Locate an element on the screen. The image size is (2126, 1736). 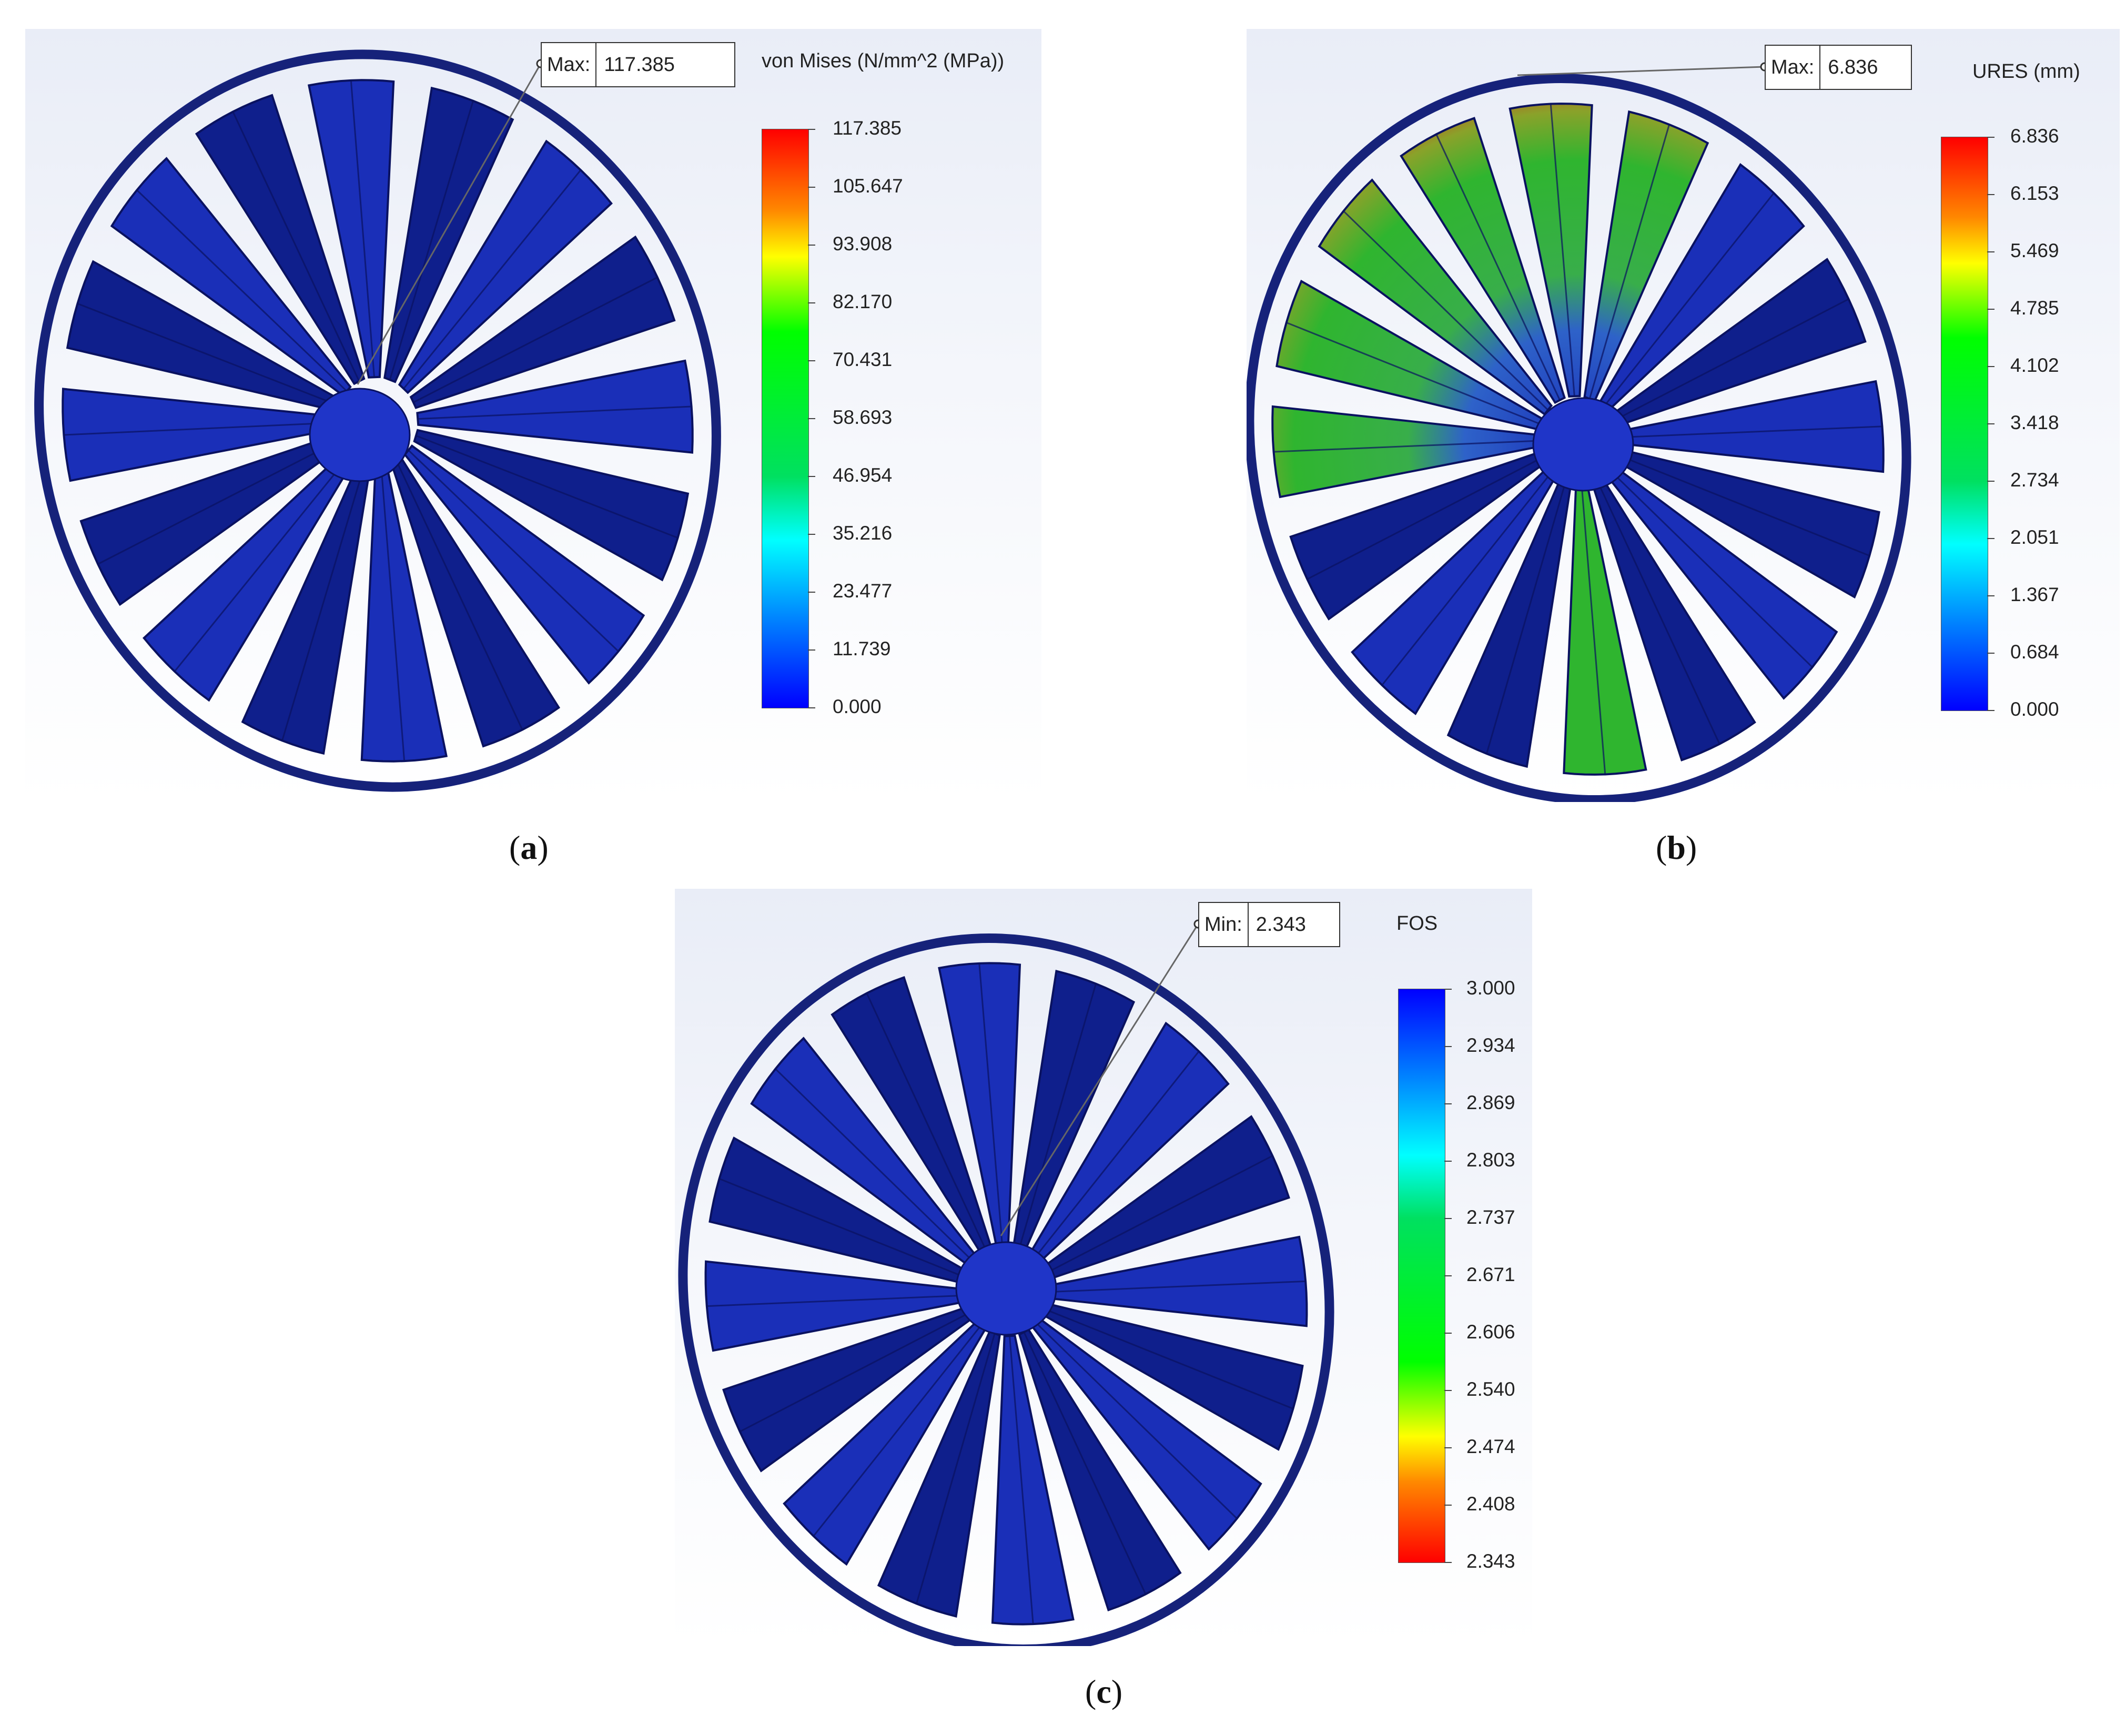
colorbar-tick-label: 2.734 is located at coordinates (2034, 480).